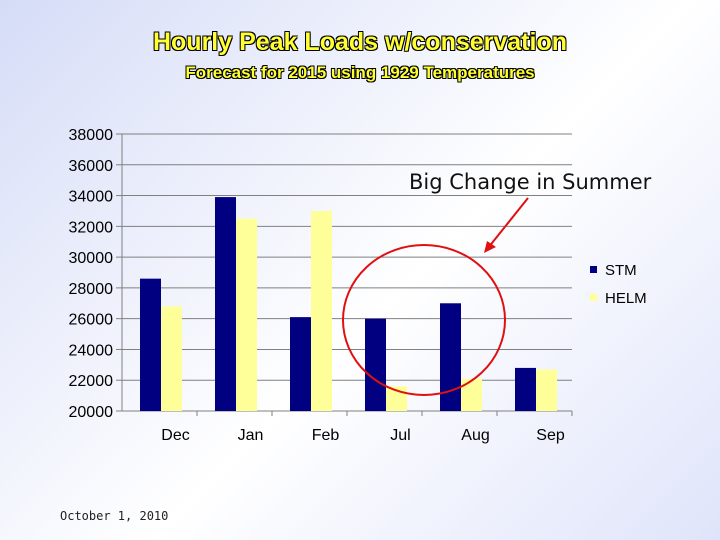 The height and width of the screenshot is (540, 720). Describe the element at coordinates (593, 297) in the screenshot. I see `legend-swatch-helm` at that location.